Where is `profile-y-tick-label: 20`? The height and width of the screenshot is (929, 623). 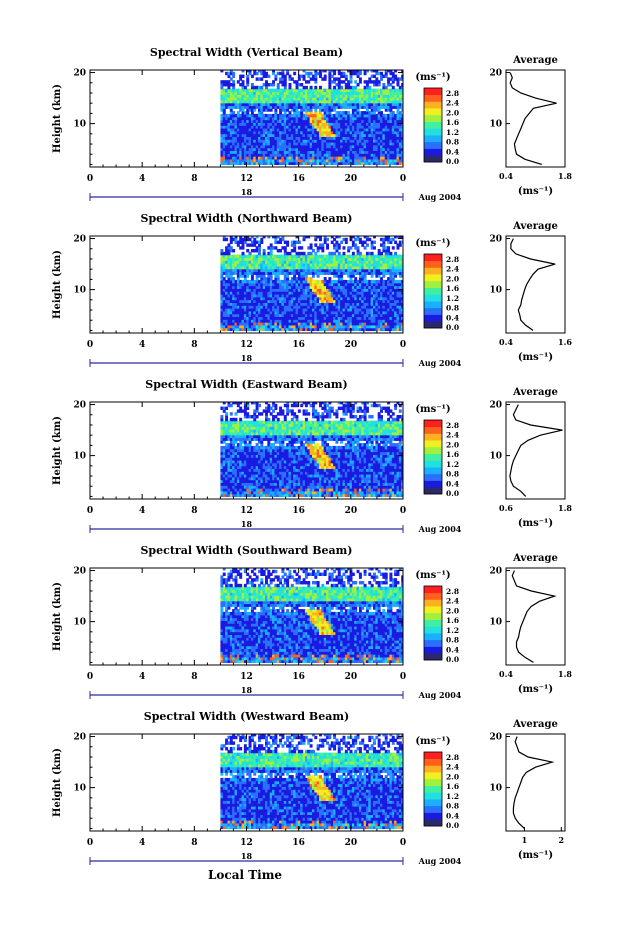
profile-y-tick-label: 20 is located at coordinates (495, 240).